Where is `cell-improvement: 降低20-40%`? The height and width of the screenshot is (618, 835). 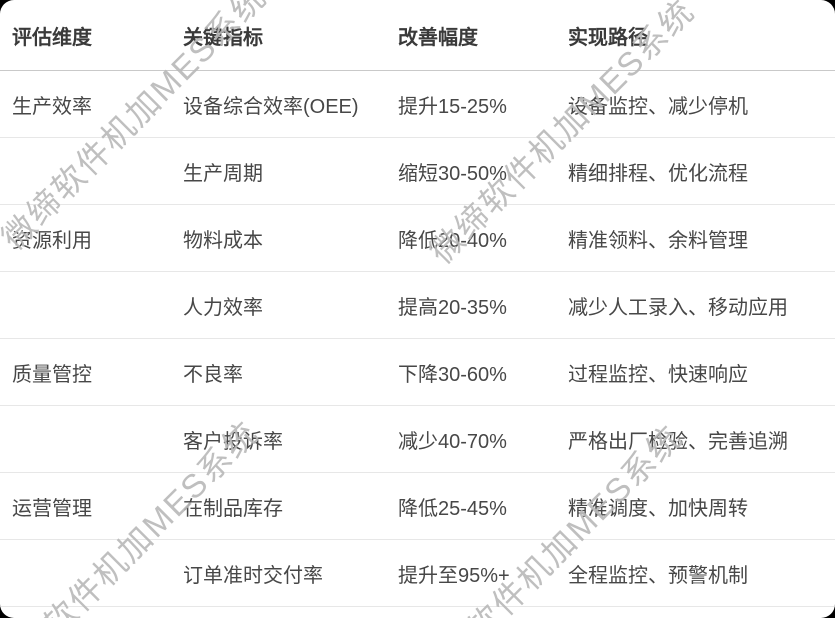 cell-improvement: 降低20-40% is located at coordinates (471, 238).